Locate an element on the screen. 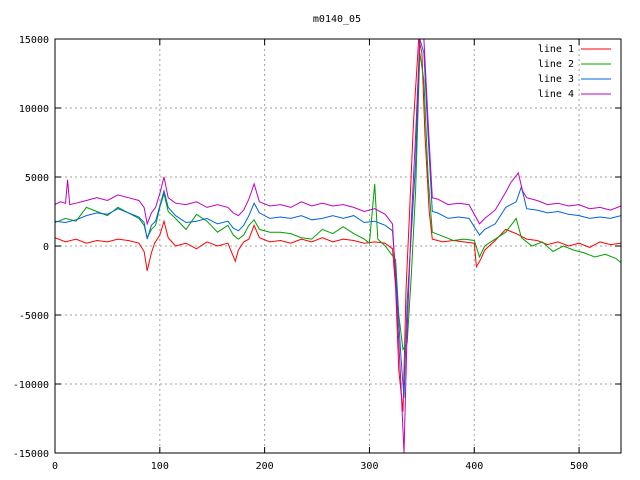 The width and height of the screenshot is (640, 480). y-tick-label: 15000 is located at coordinates (34, 40).